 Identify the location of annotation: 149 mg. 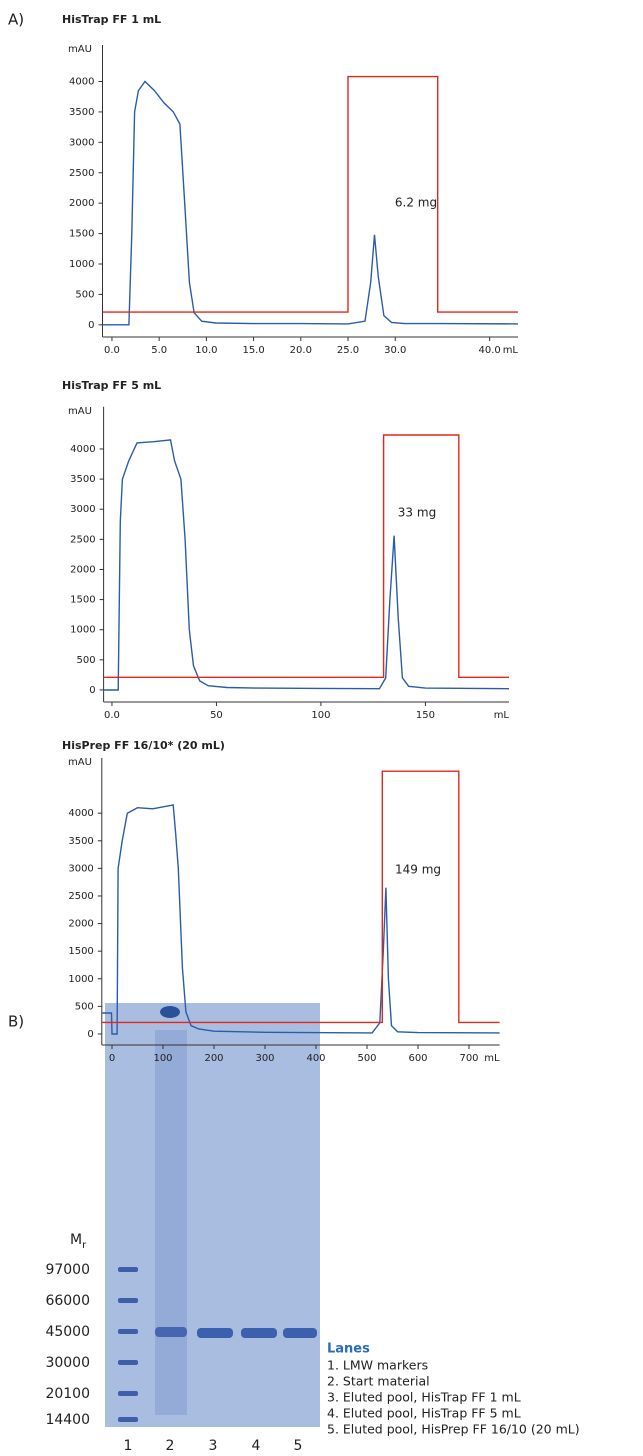
(418, 870).